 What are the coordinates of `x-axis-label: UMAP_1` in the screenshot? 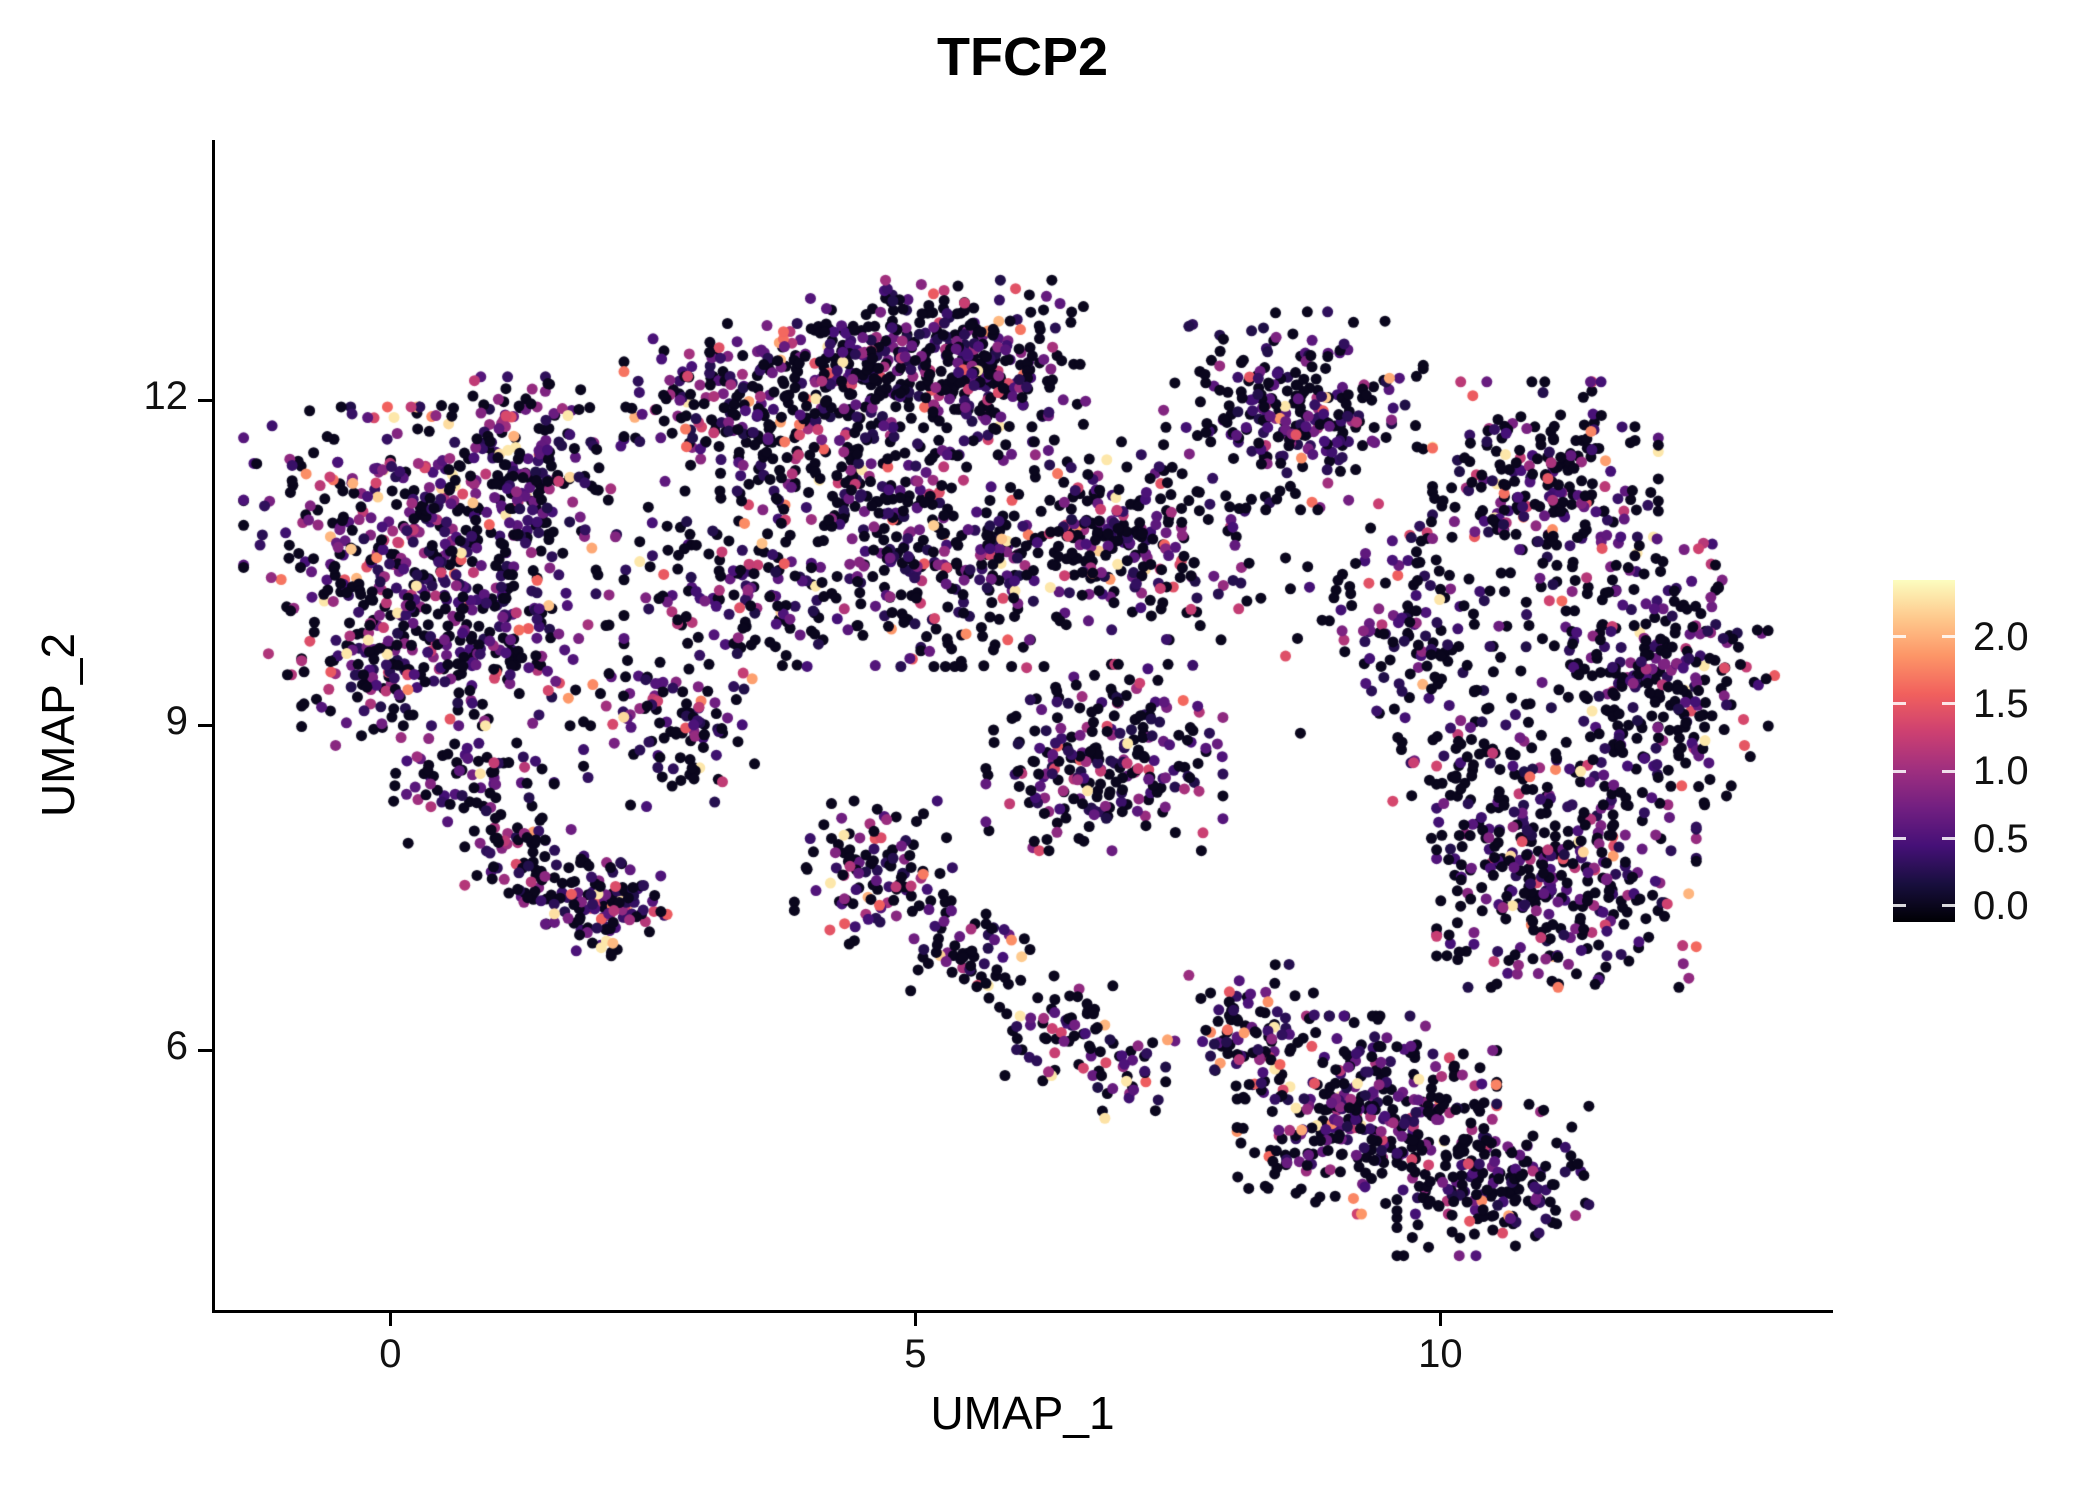 It's located at (1022, 1413).